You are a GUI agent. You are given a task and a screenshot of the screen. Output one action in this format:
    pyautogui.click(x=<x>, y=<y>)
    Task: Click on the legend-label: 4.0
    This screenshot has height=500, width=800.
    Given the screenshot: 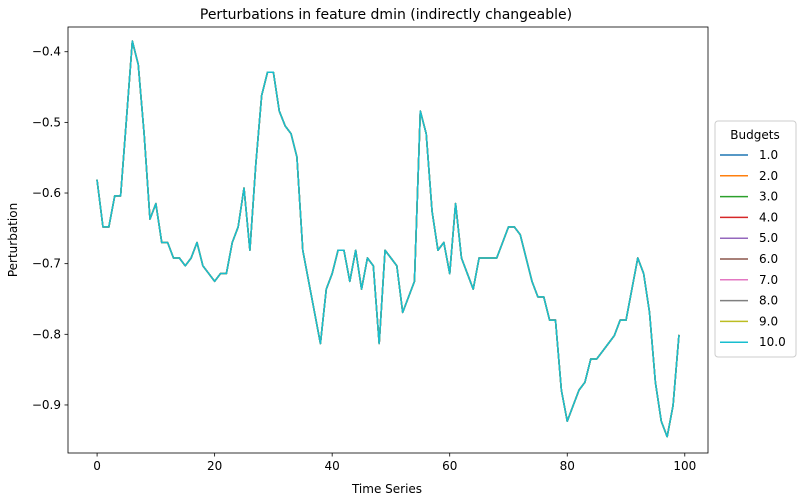 What is the action you would take?
    pyautogui.click(x=768, y=217)
    